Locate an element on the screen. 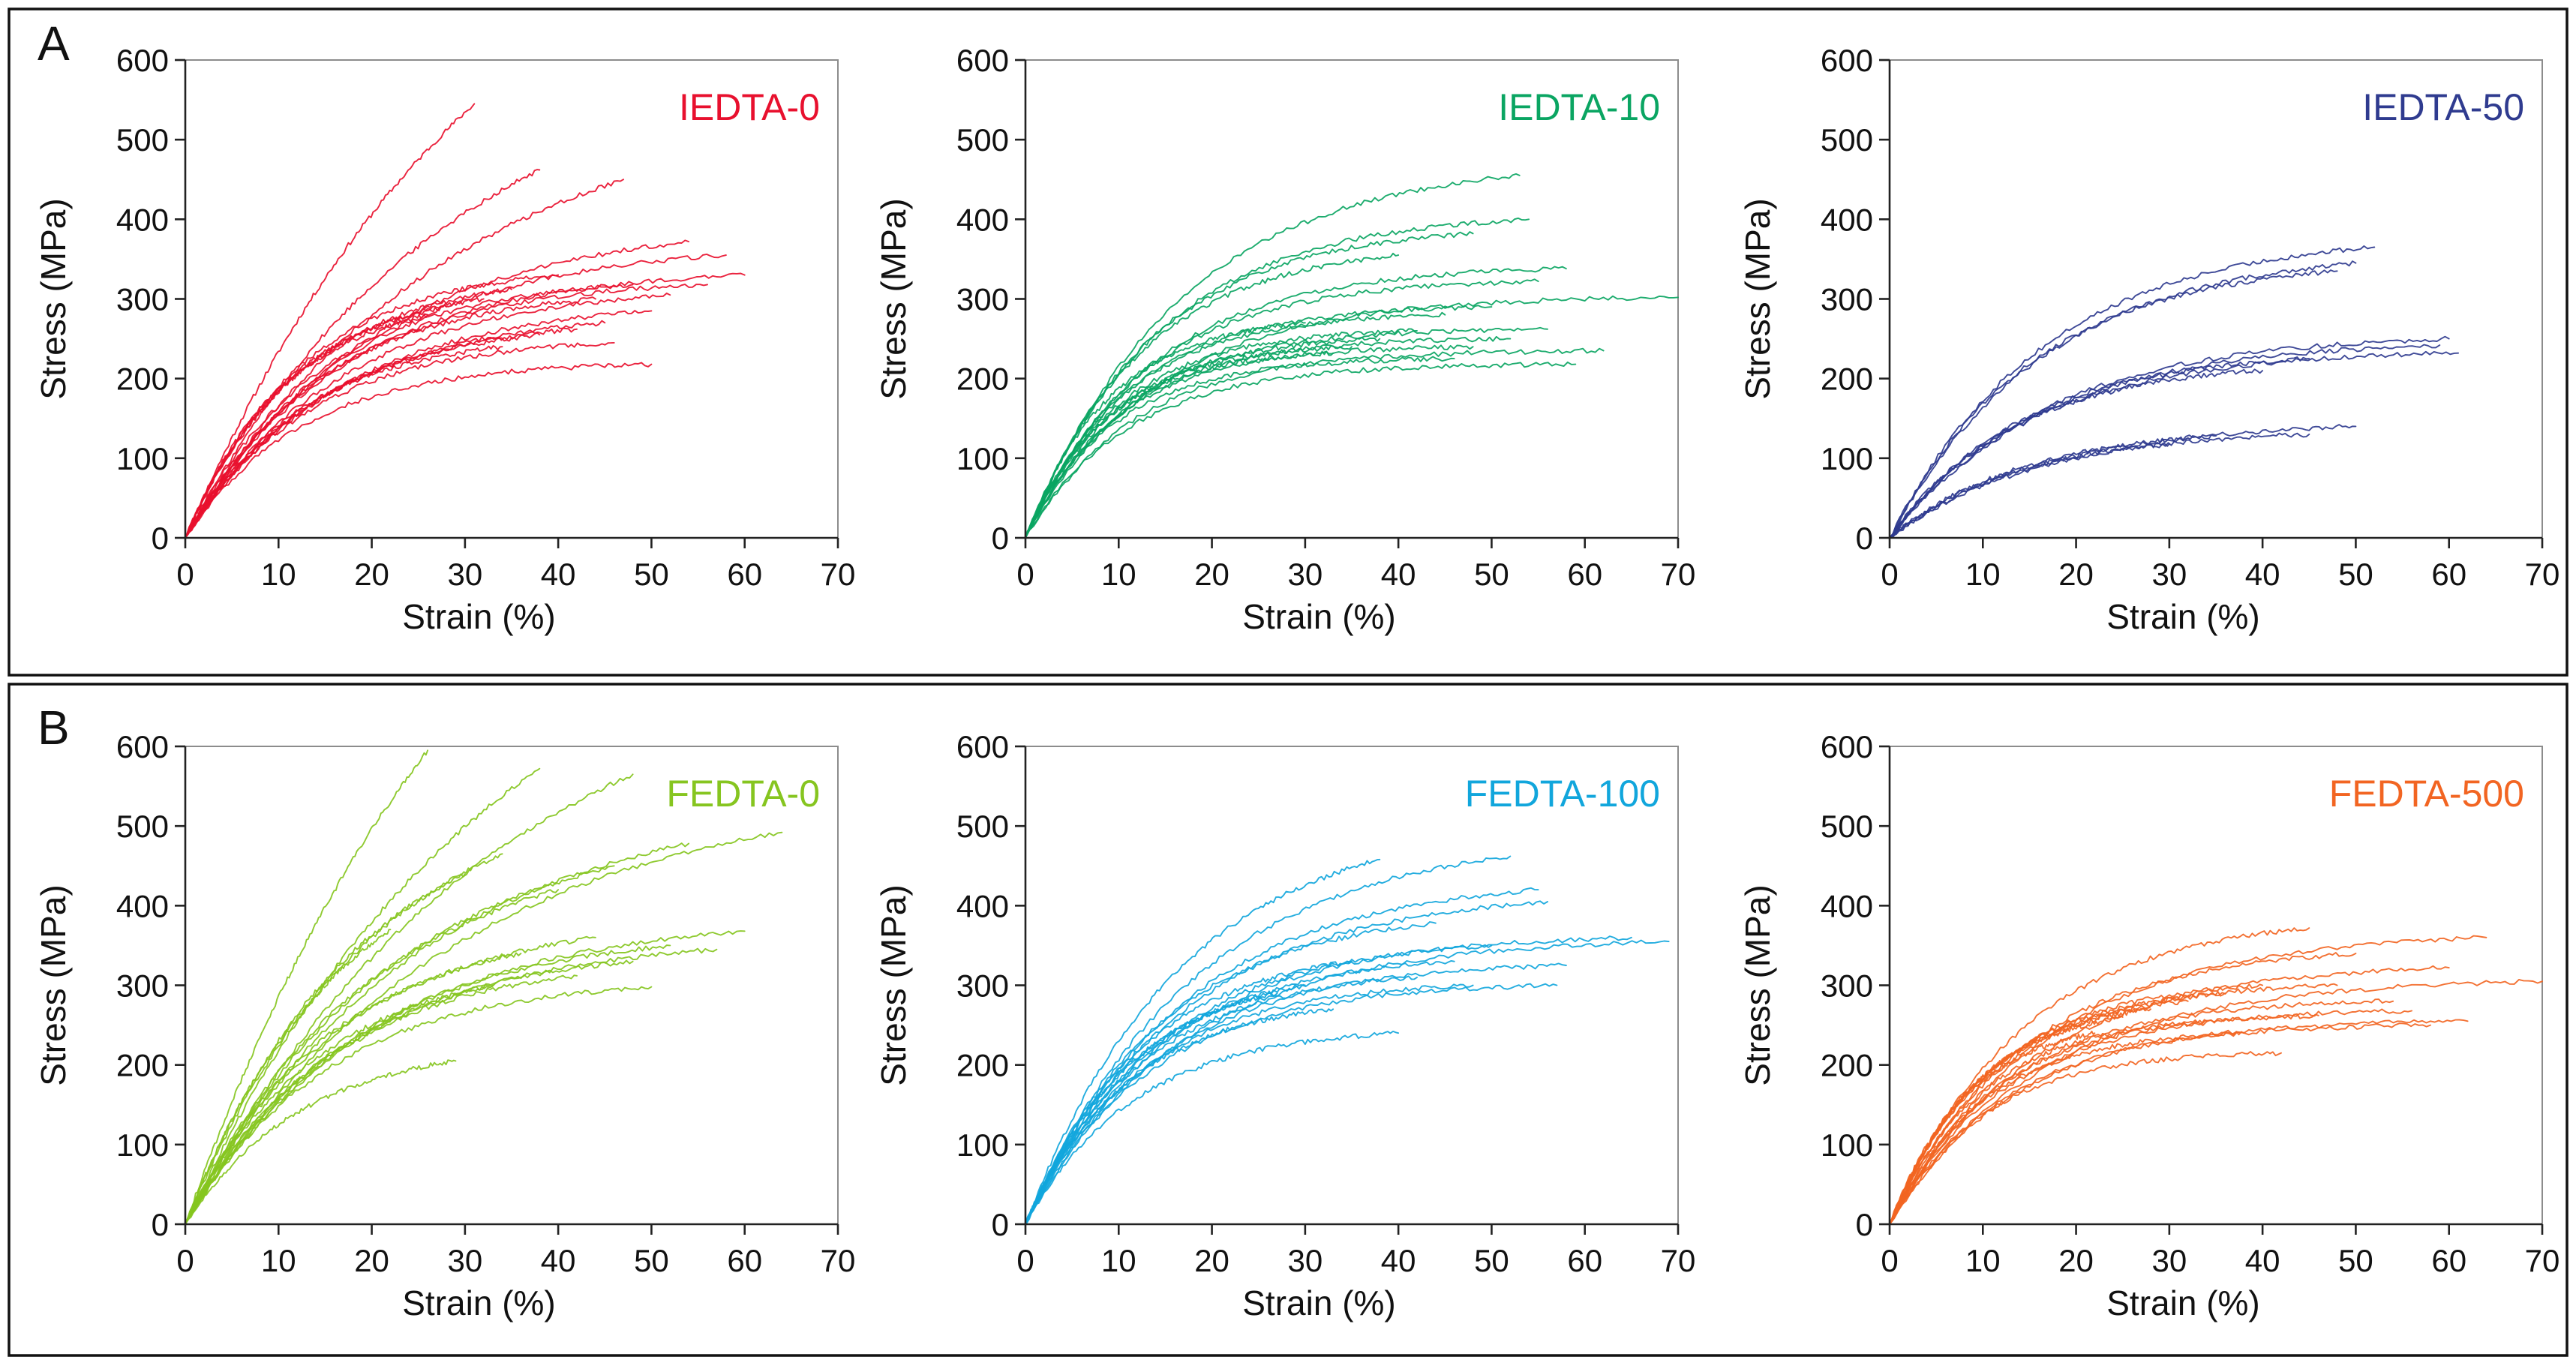 Image resolution: width=2576 pixels, height=1372 pixels. legend-label: IEDTA-10 is located at coordinates (1579, 107).